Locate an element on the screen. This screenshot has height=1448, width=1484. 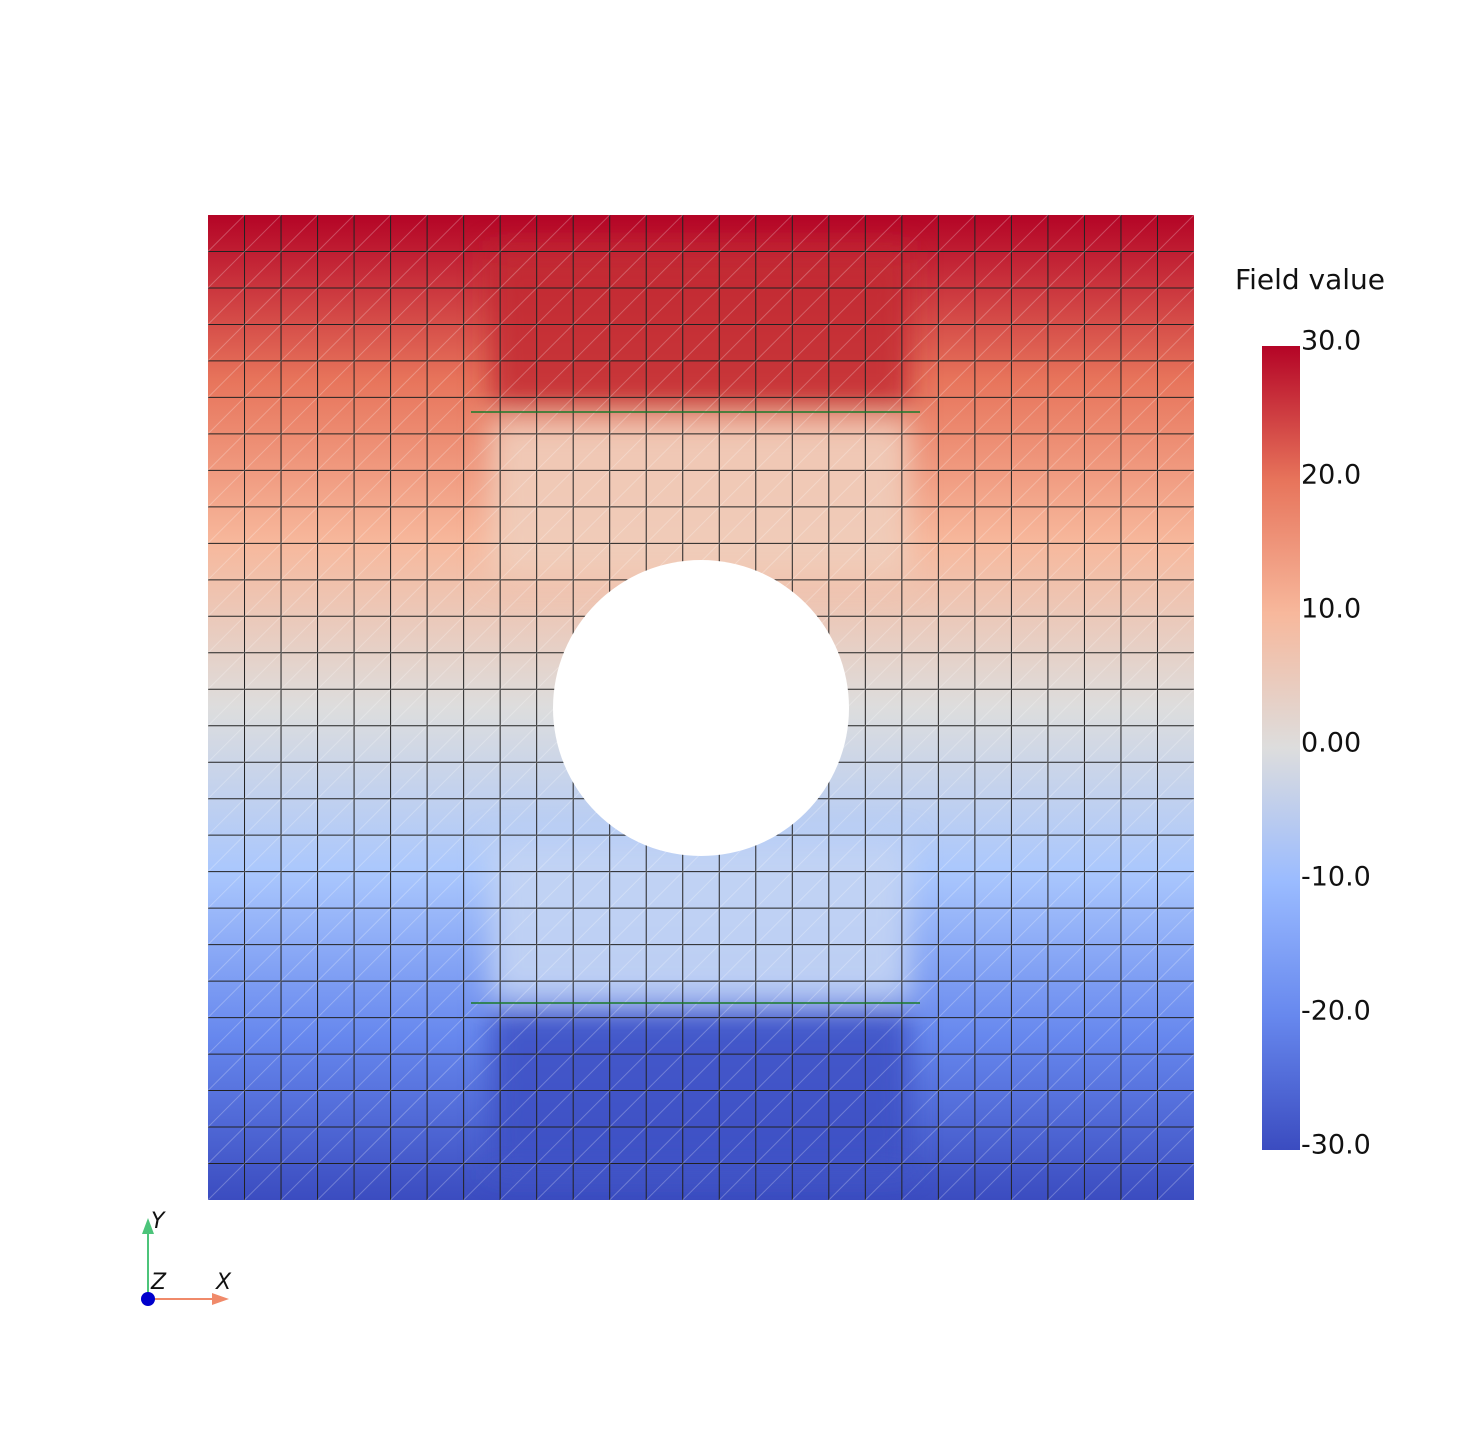
colorbar-tick-label: -10.0 is located at coordinates (1336, 877).